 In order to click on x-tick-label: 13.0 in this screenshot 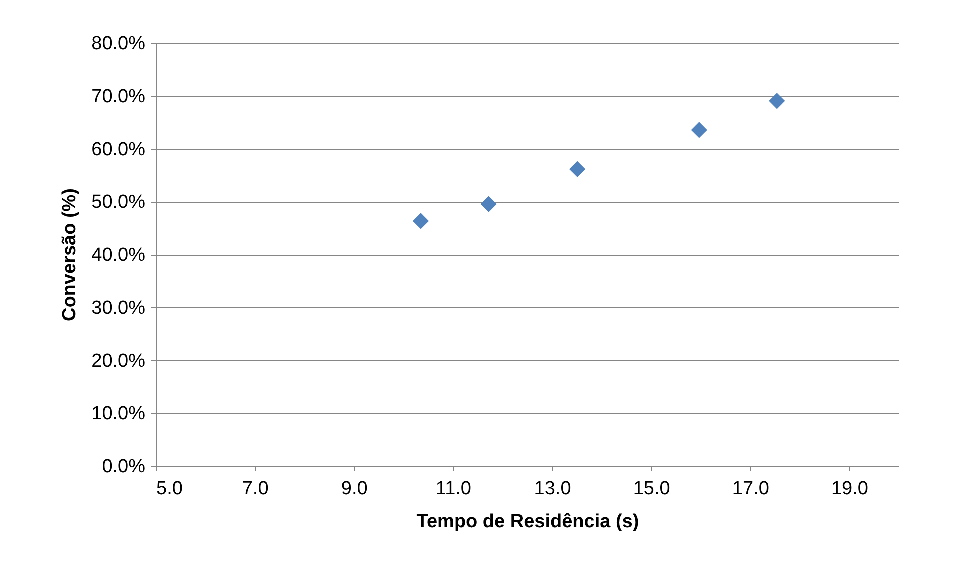, I will do `click(553, 489)`.